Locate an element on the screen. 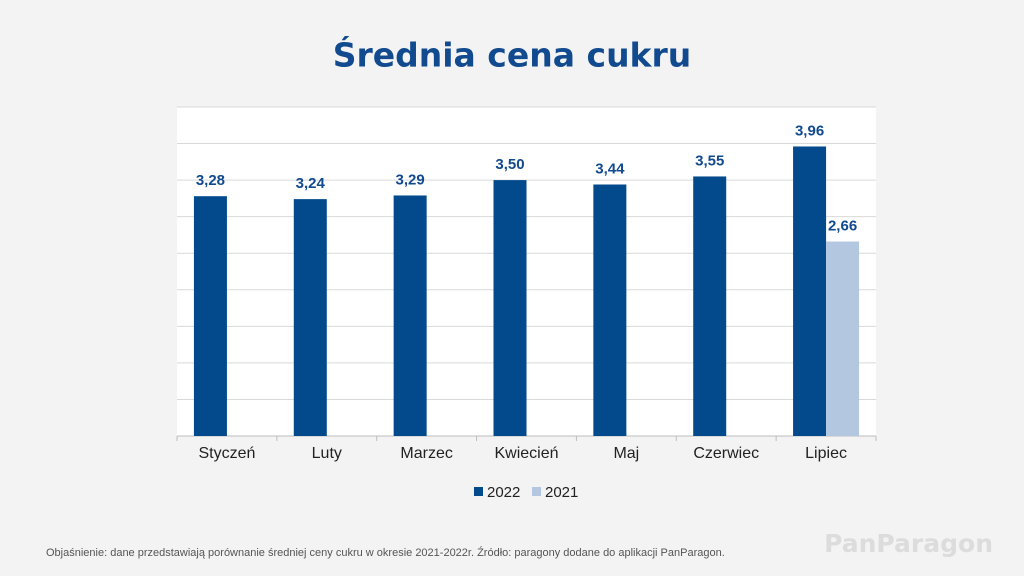  legend-label: 2021 is located at coordinates (561, 492).